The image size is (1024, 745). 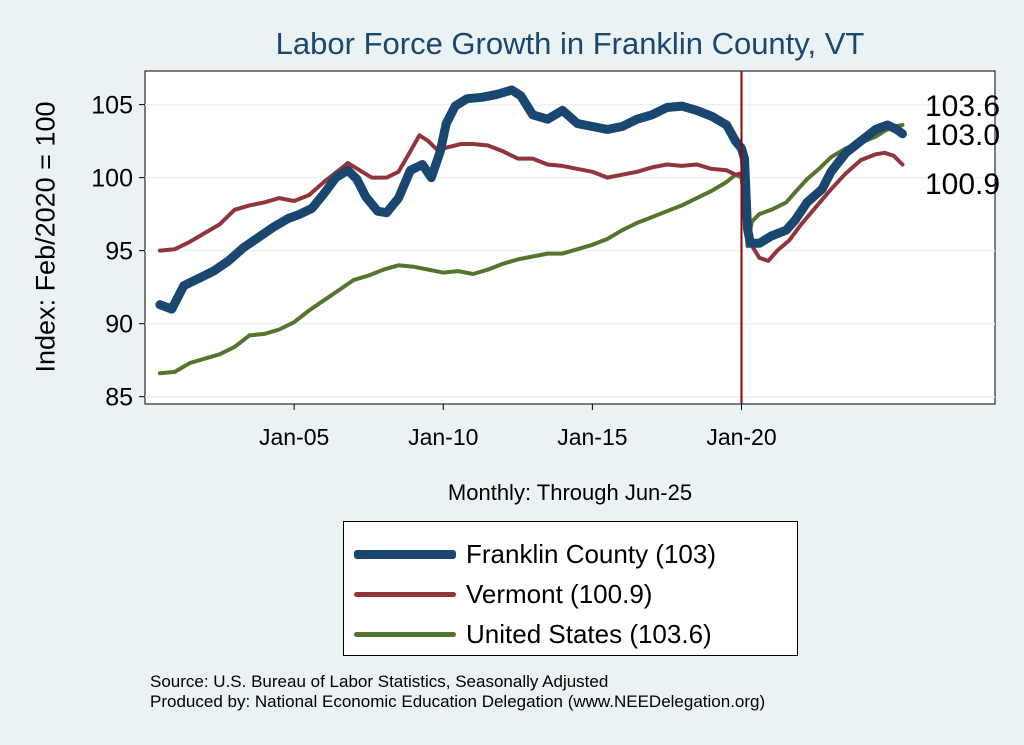 I want to click on legend-item-united-states: United States (103.6), so click(x=533, y=634).